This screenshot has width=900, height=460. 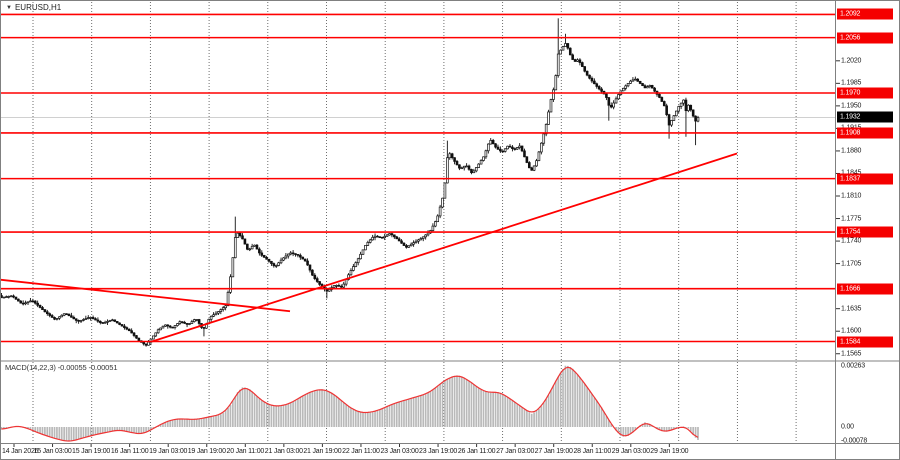 What do you see at coordinates (851, 331) in the screenshot?
I see `price-tick-label: 1.1600` at bounding box center [851, 331].